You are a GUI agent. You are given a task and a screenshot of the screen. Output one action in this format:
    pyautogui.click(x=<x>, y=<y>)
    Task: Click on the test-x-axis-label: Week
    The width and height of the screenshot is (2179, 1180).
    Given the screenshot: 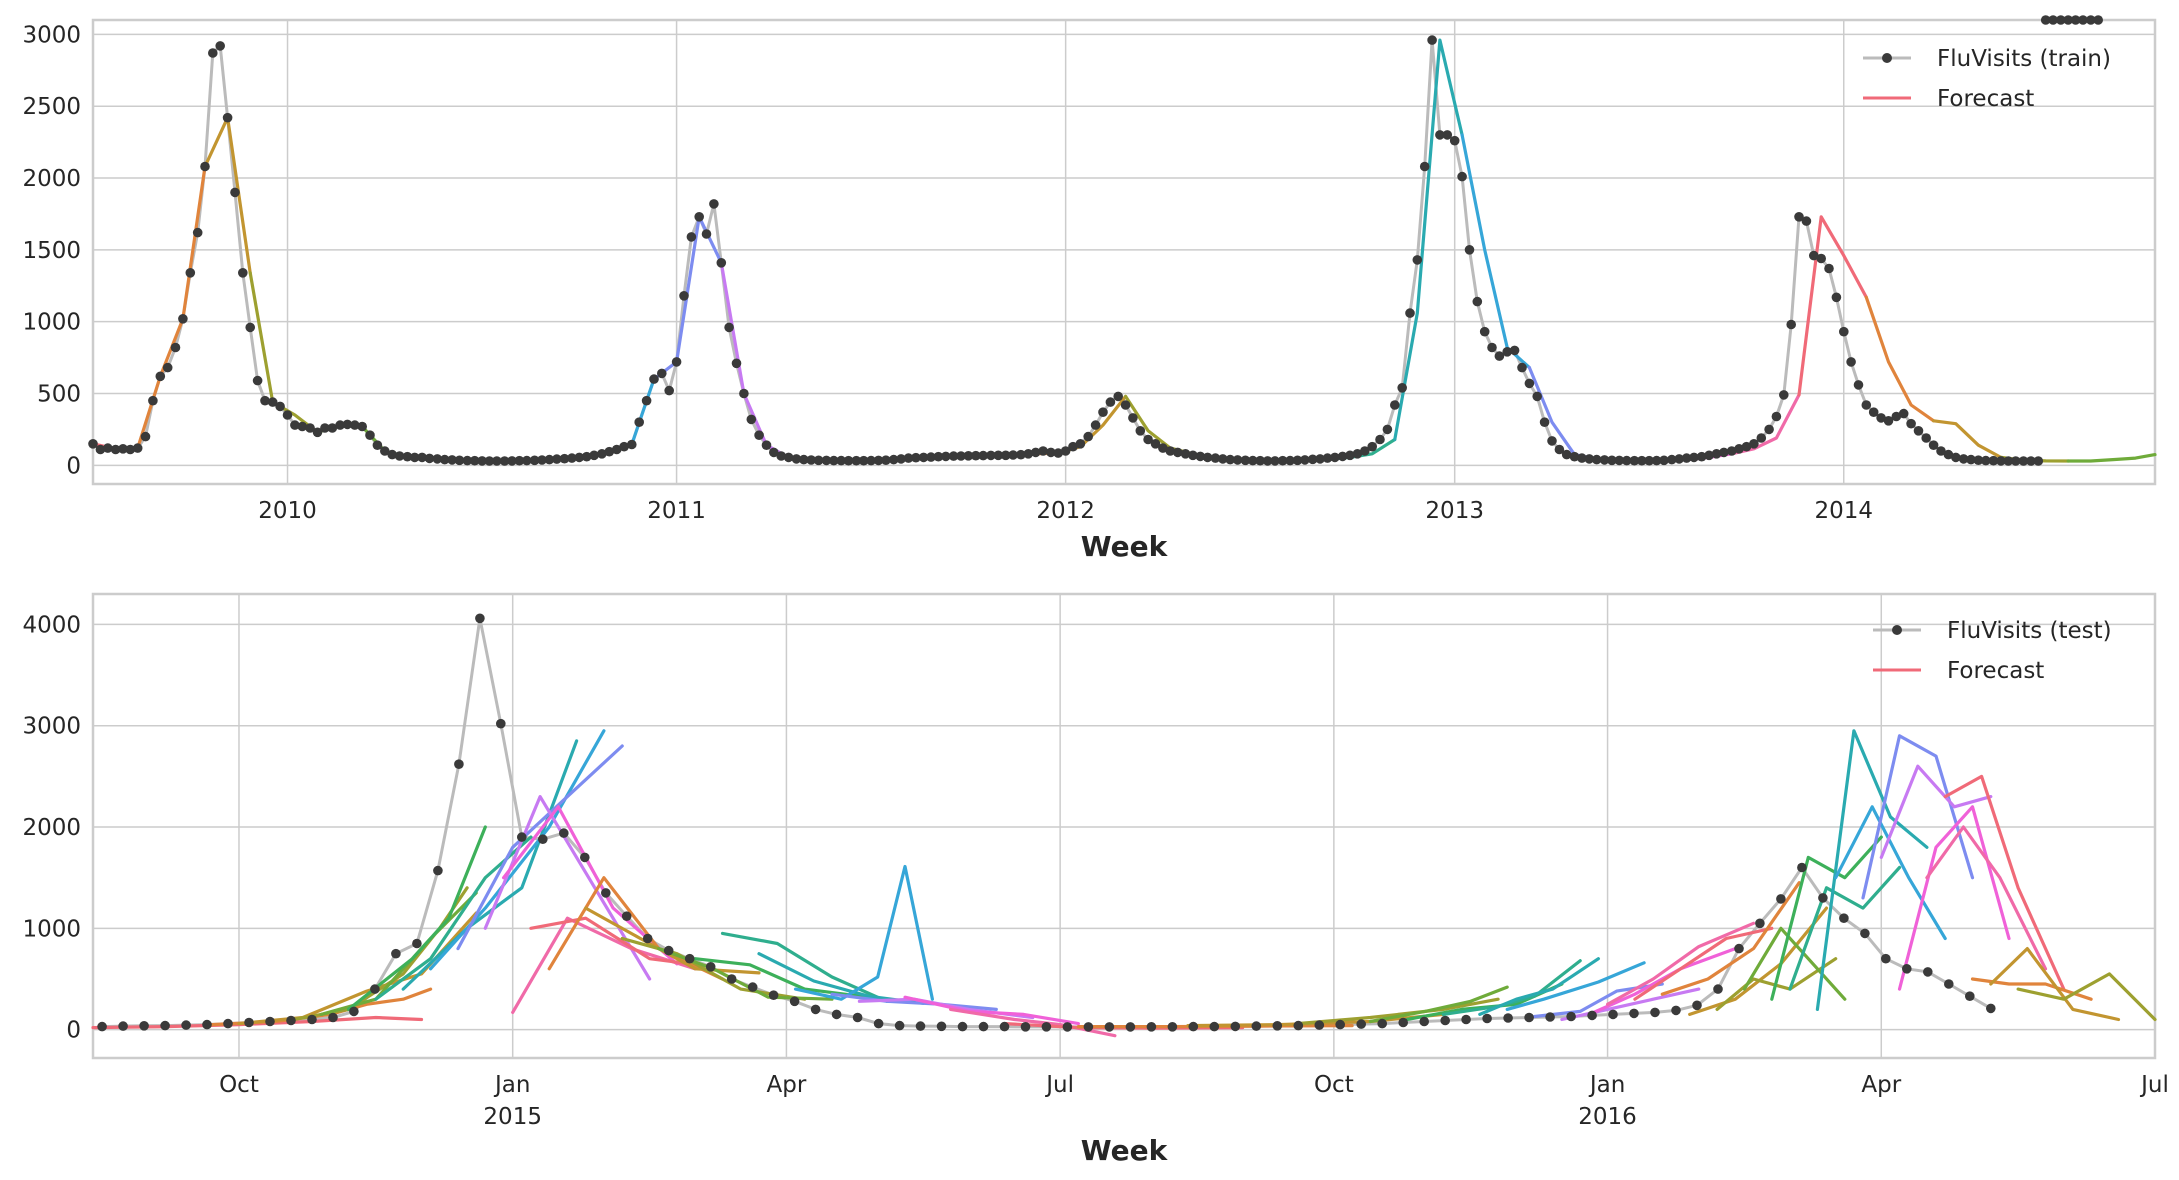 What is the action you would take?
    pyautogui.click(x=1125, y=1150)
    